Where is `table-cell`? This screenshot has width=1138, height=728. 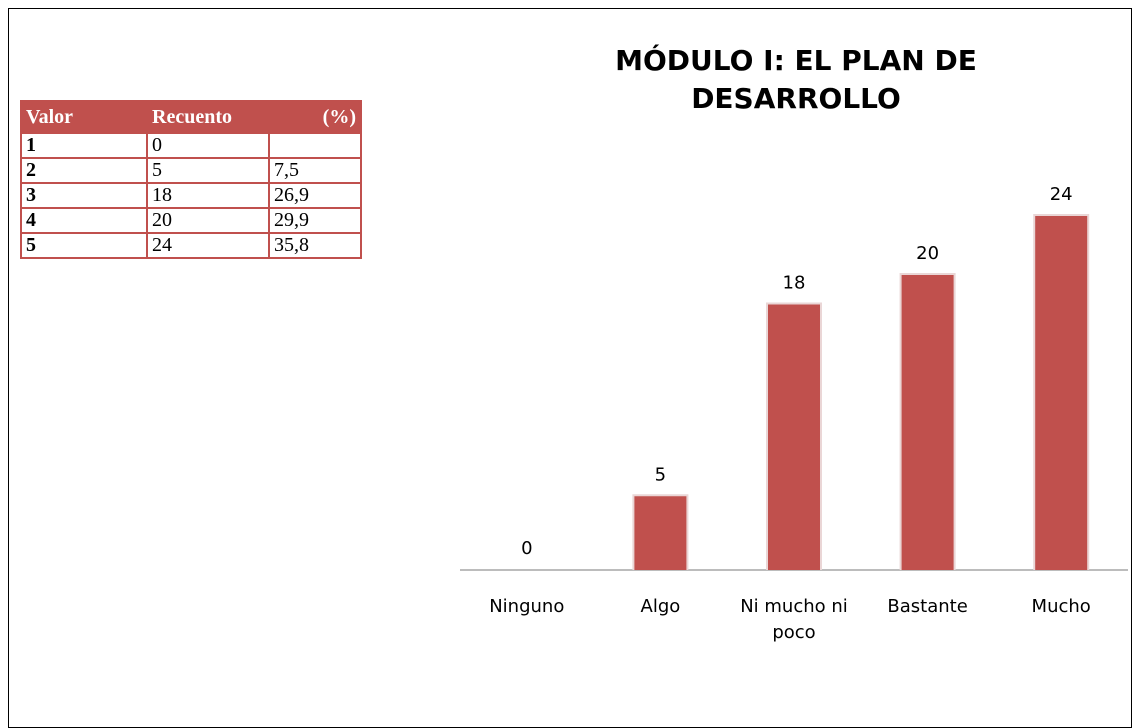 table-cell is located at coordinates (315, 145).